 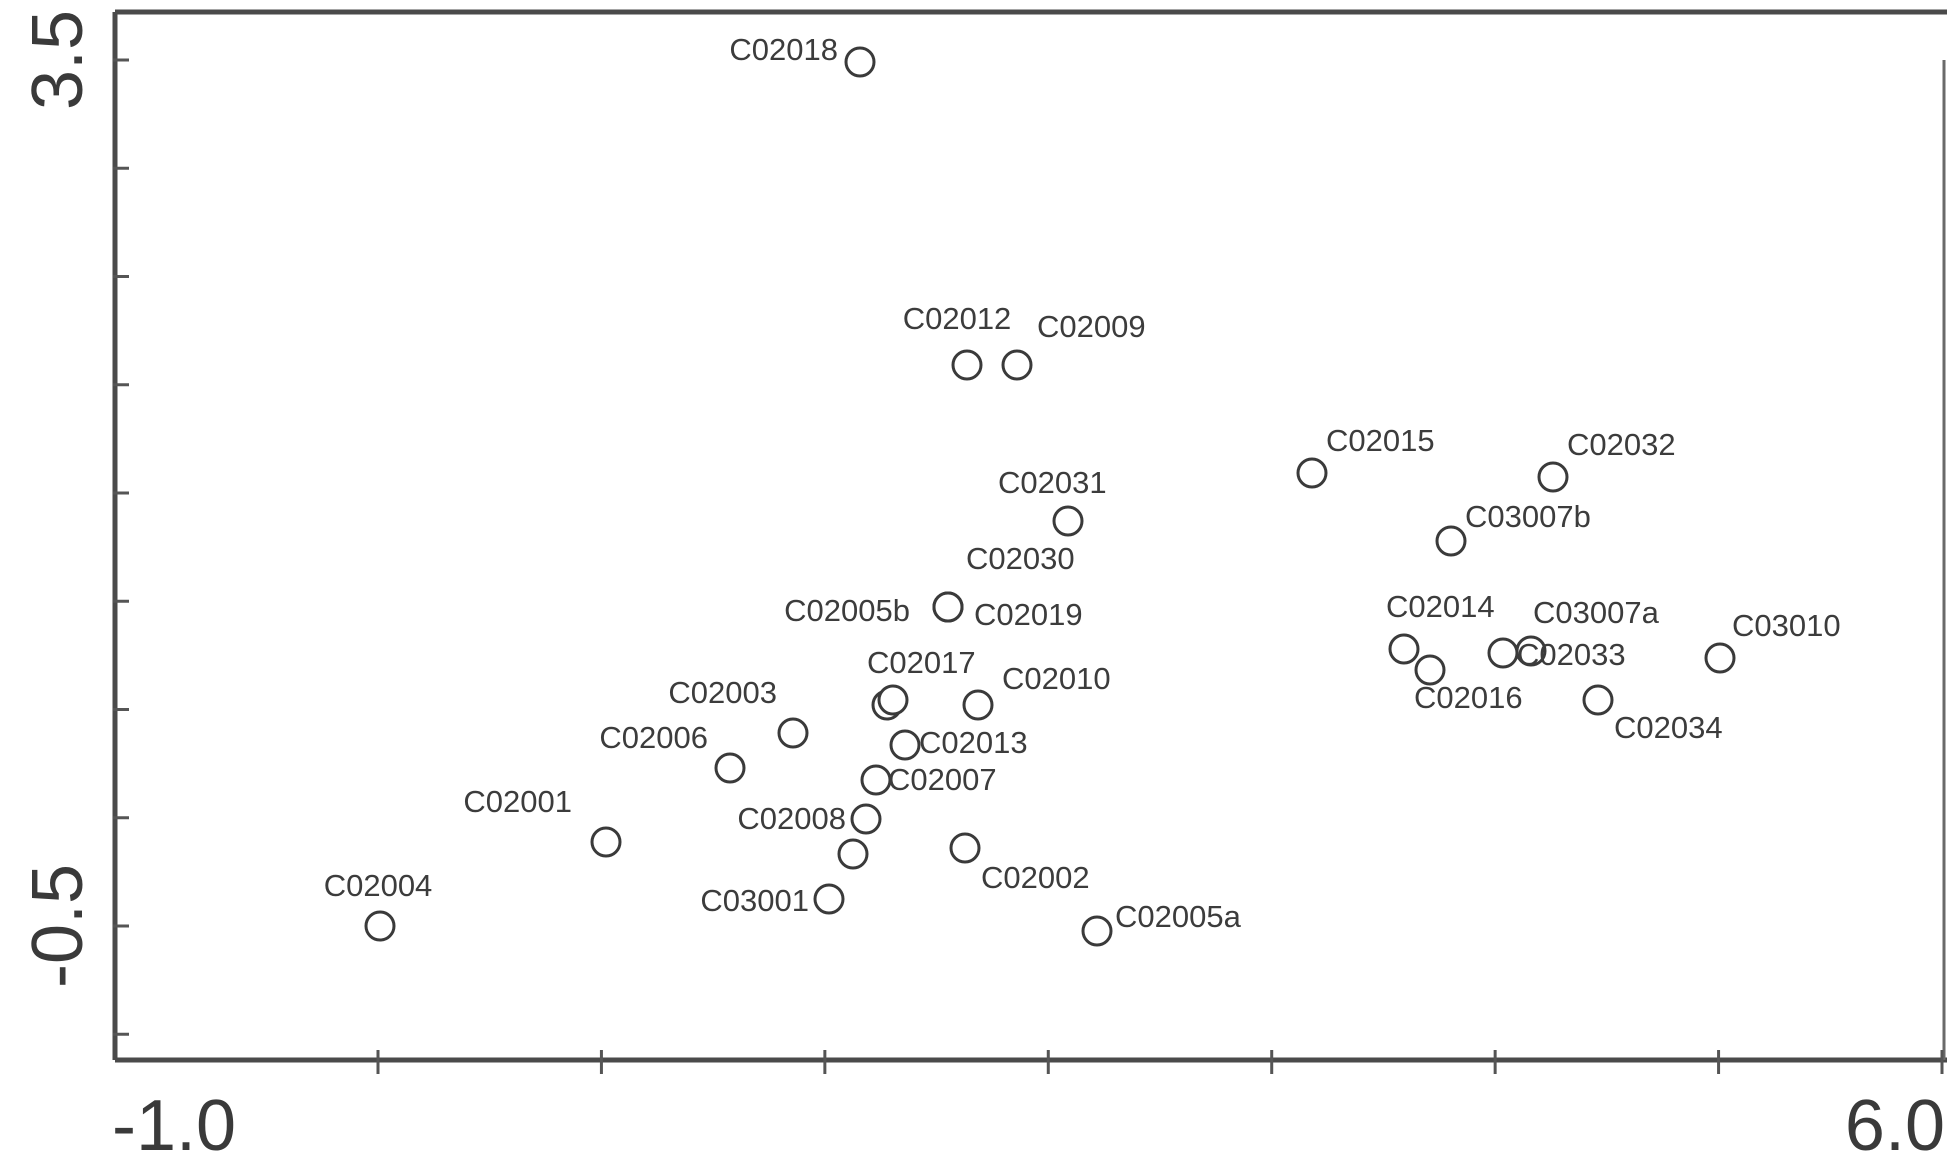 What do you see at coordinates (783, 49) in the screenshot?
I see `data-point-label: C02018` at bounding box center [783, 49].